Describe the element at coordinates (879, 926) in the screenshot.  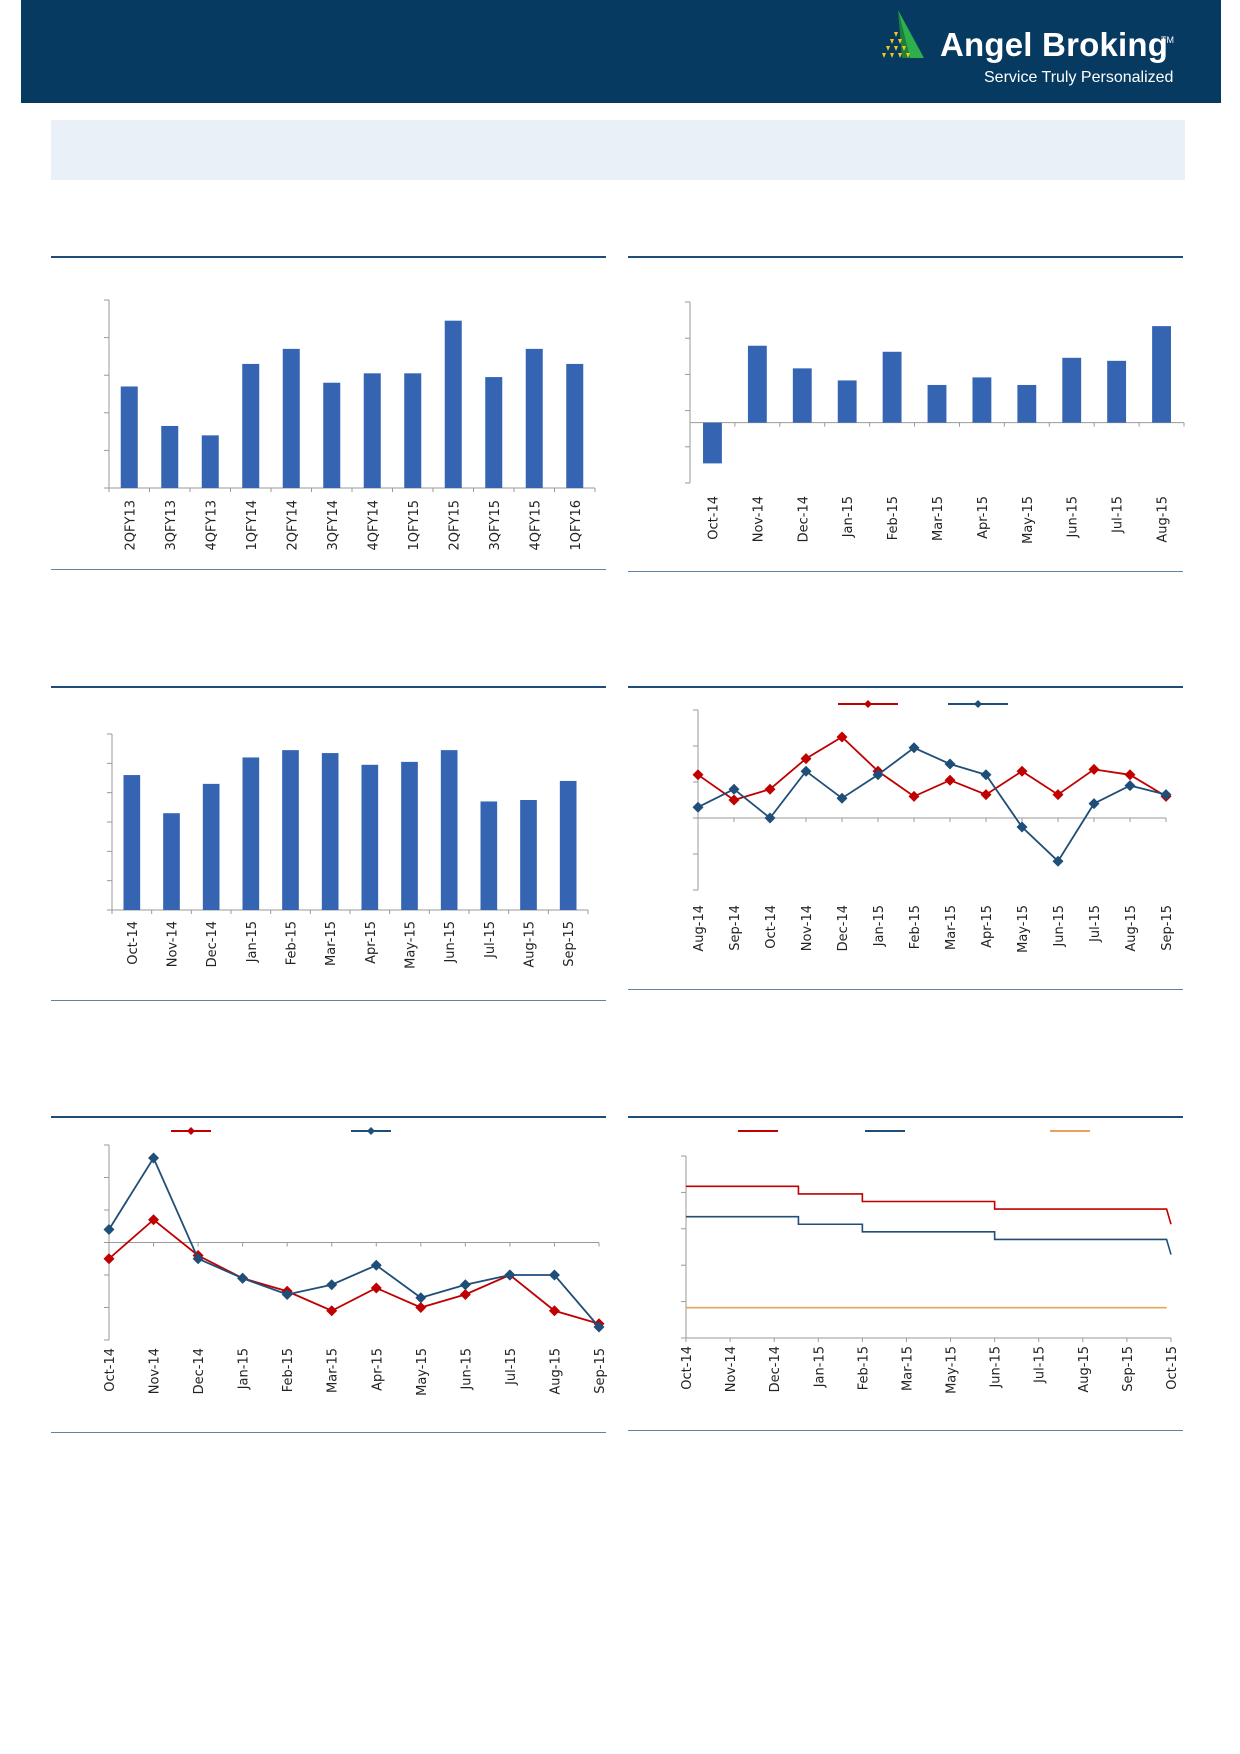
I see `chart4-x-label: Jan-15` at that location.